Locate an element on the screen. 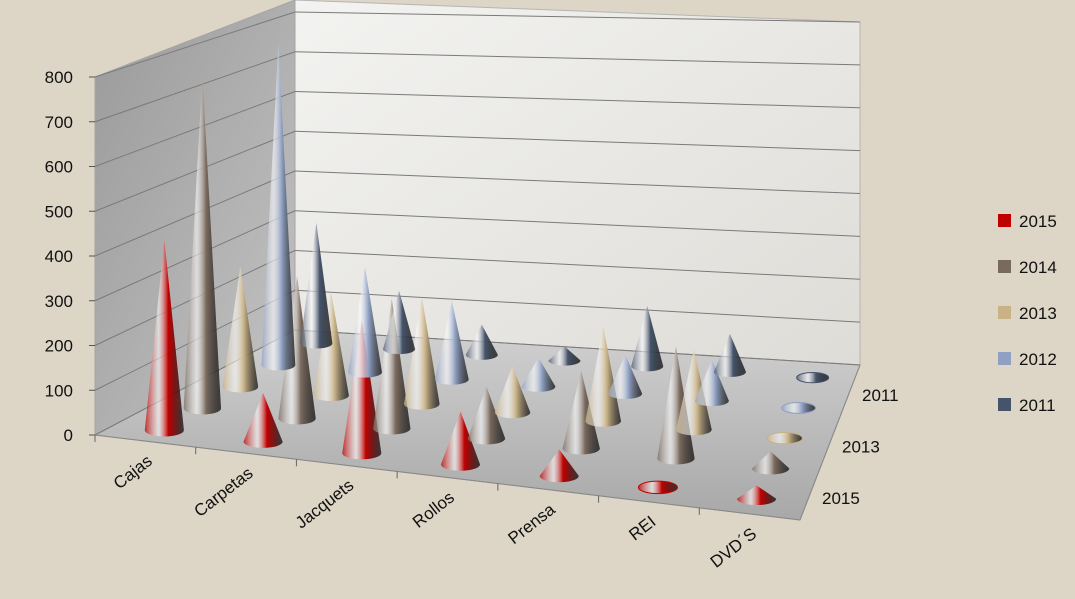 Image resolution: width=1075 pixels, height=599 pixels. x-axis-line is located at coordinates (447, 477).